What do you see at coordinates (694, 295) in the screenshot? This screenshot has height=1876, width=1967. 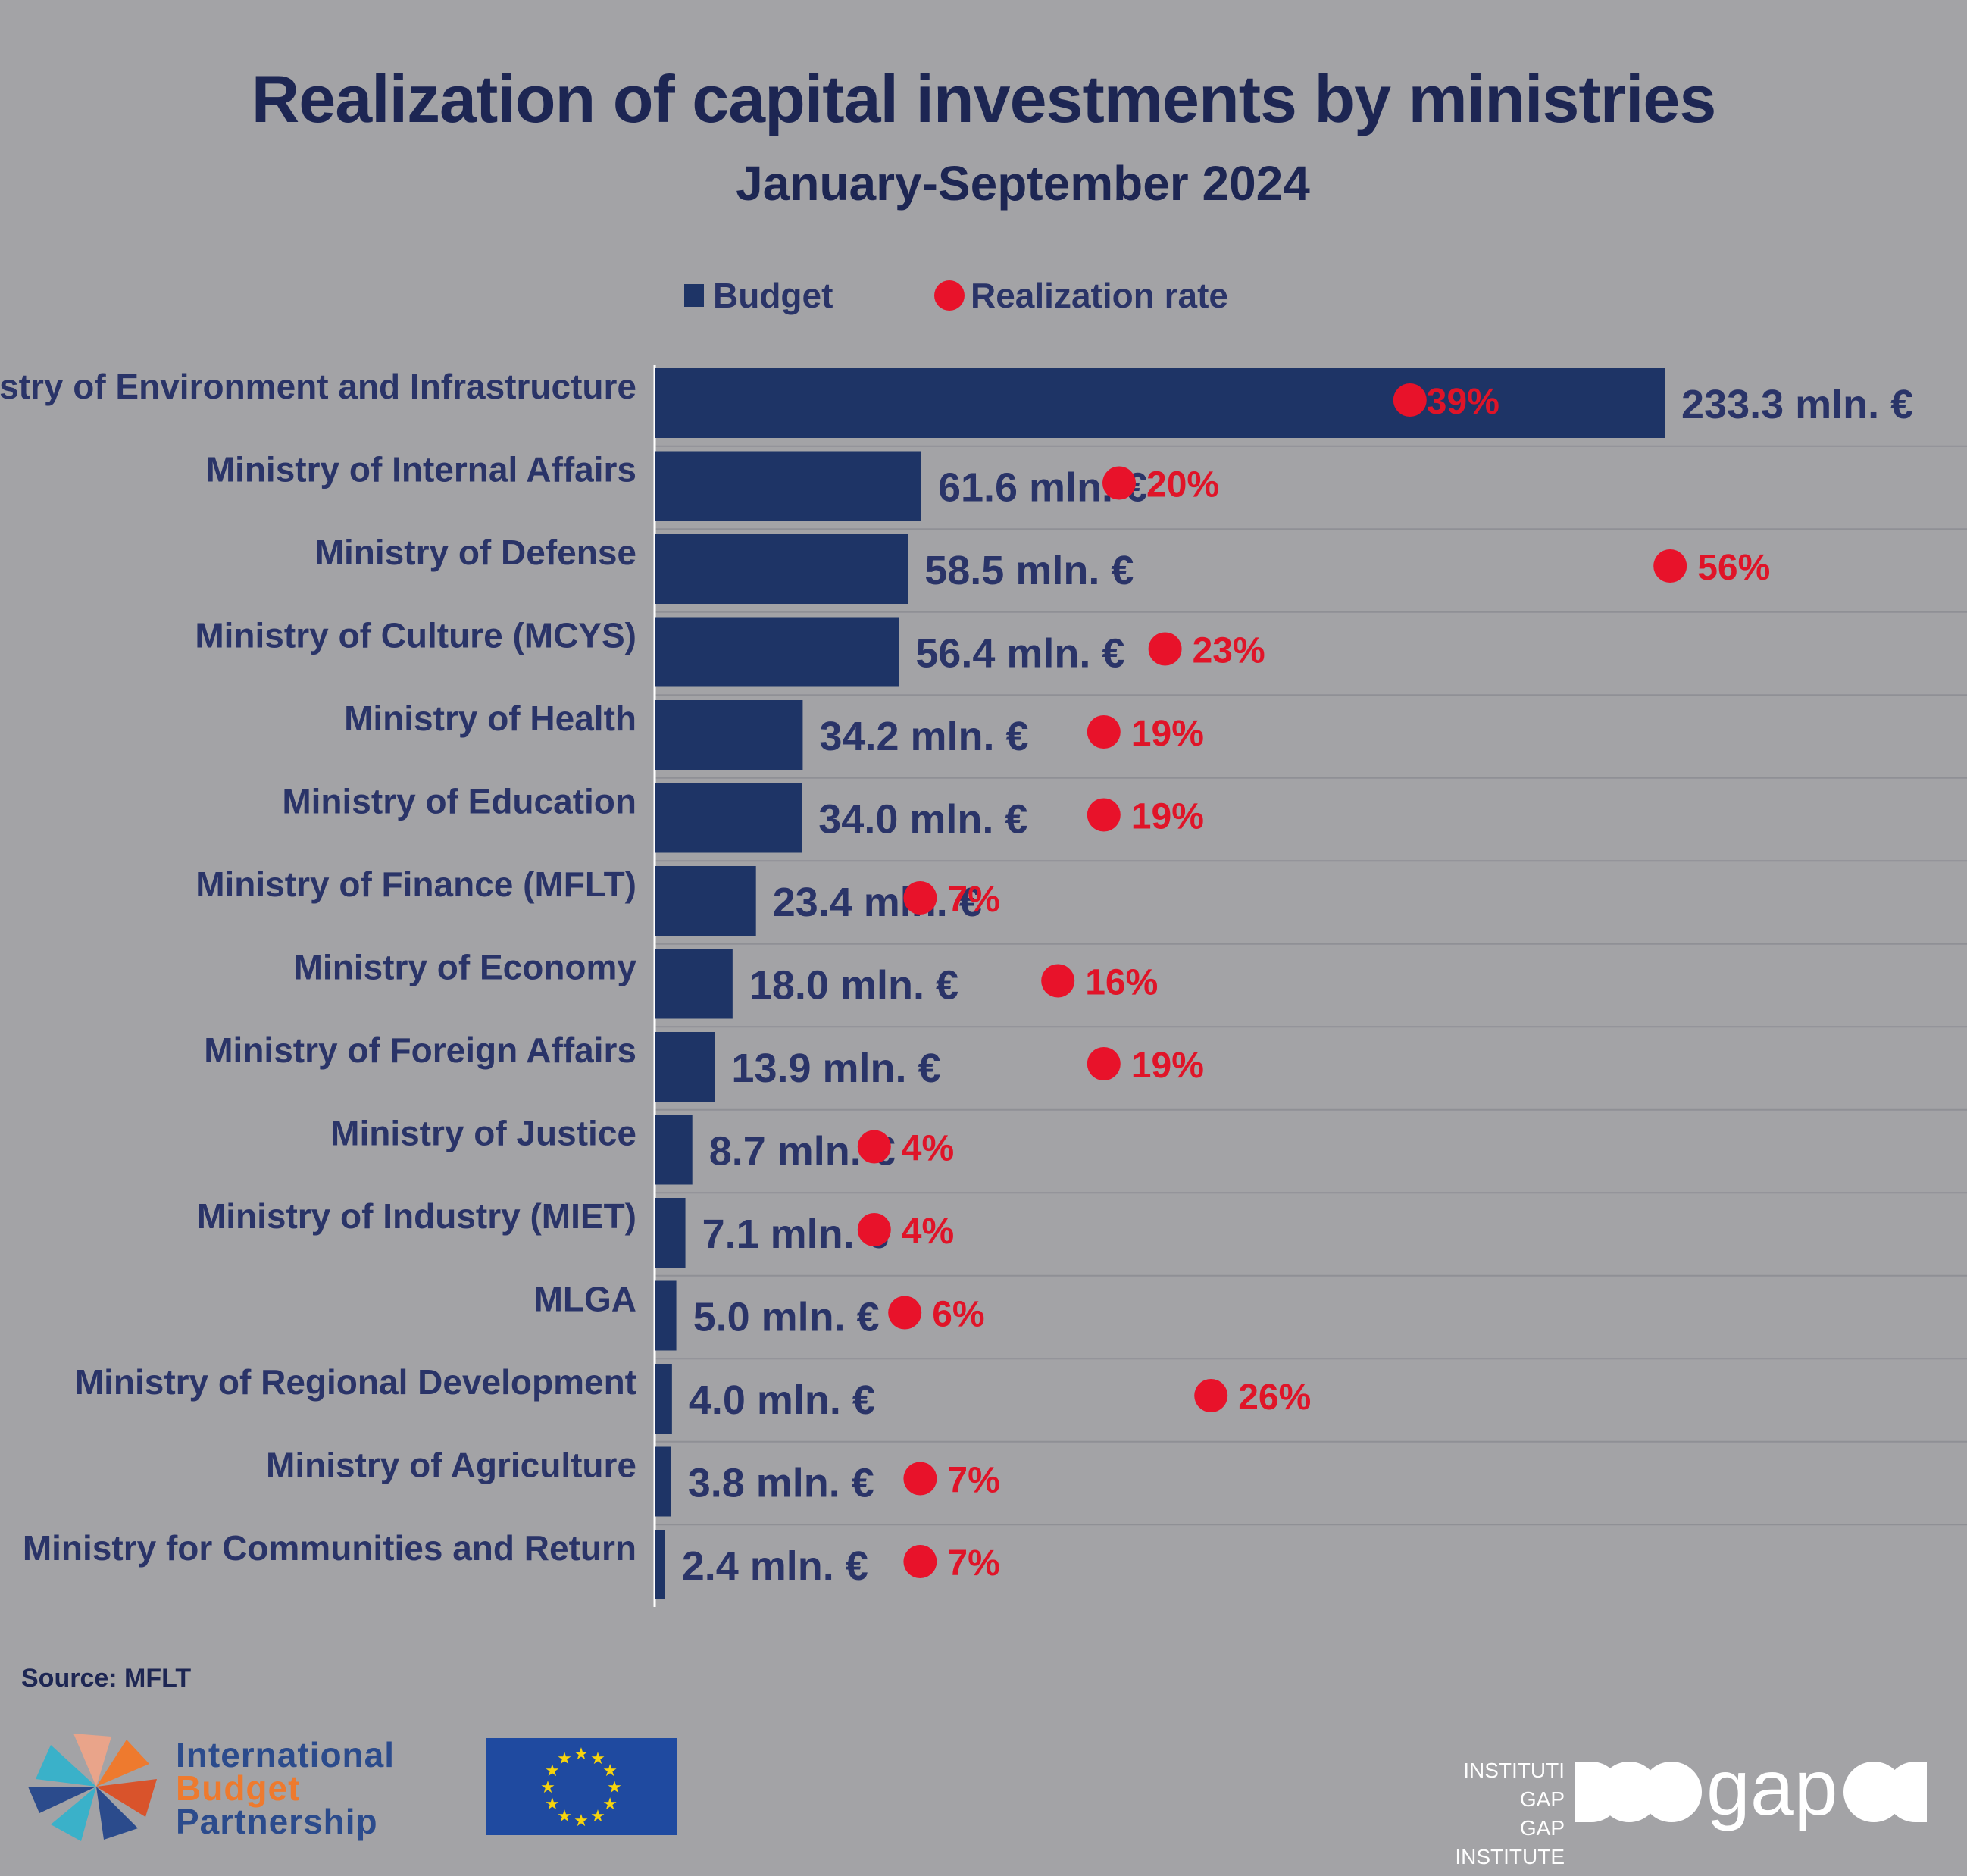 I see `budget-swatch-icon` at bounding box center [694, 295].